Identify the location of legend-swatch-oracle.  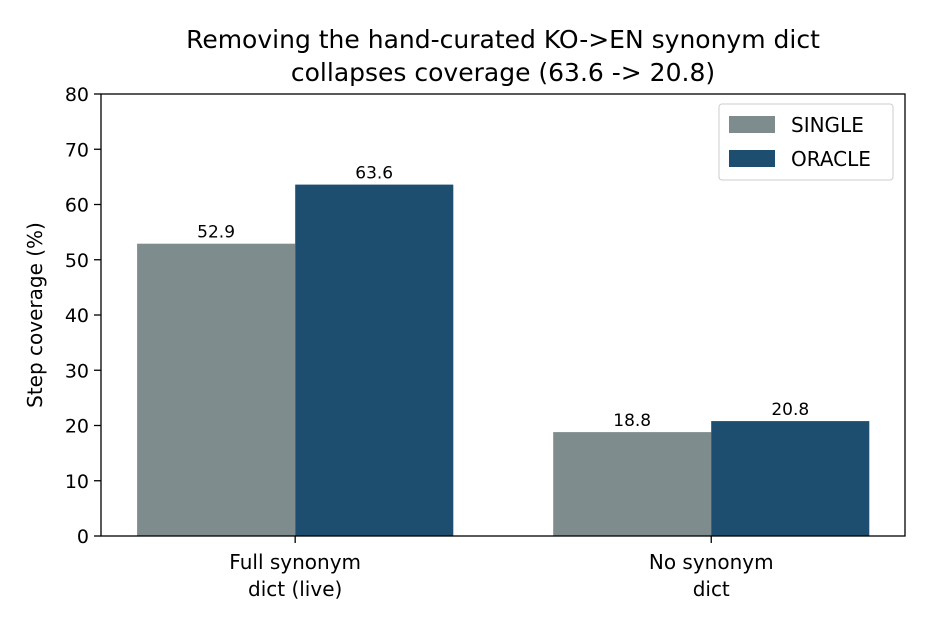
(752, 158).